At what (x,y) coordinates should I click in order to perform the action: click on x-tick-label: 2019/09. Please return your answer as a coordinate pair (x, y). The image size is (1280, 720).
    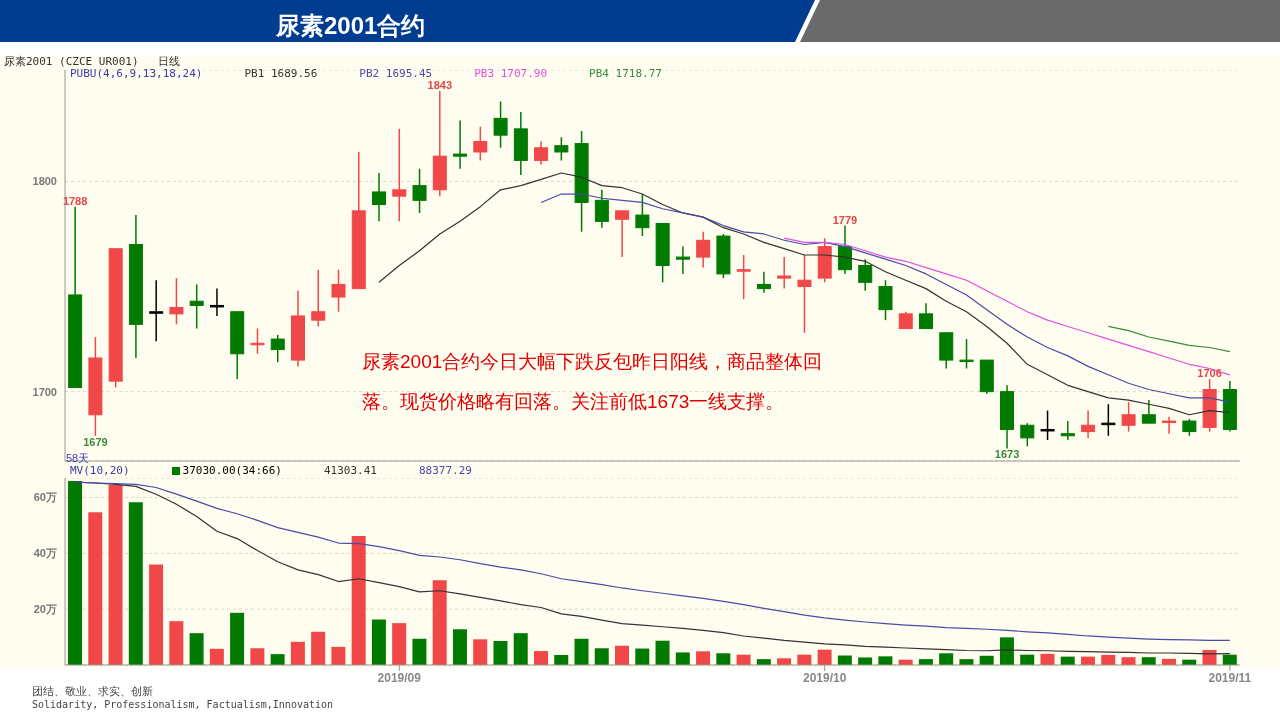
    Looking at the image, I should click on (399, 677).